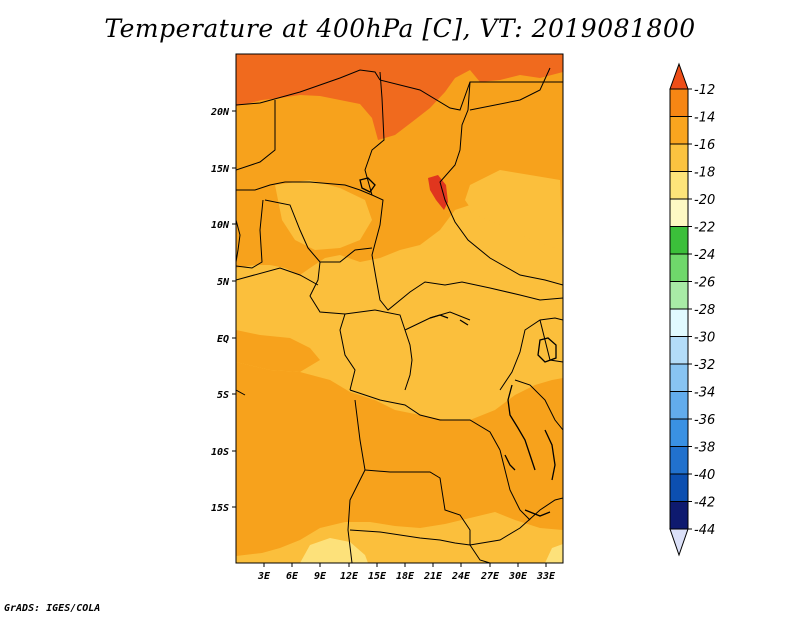 The height and width of the screenshot is (618, 800). What do you see at coordinates (704, 448) in the screenshot?
I see `colorbar-label: -38` at bounding box center [704, 448].